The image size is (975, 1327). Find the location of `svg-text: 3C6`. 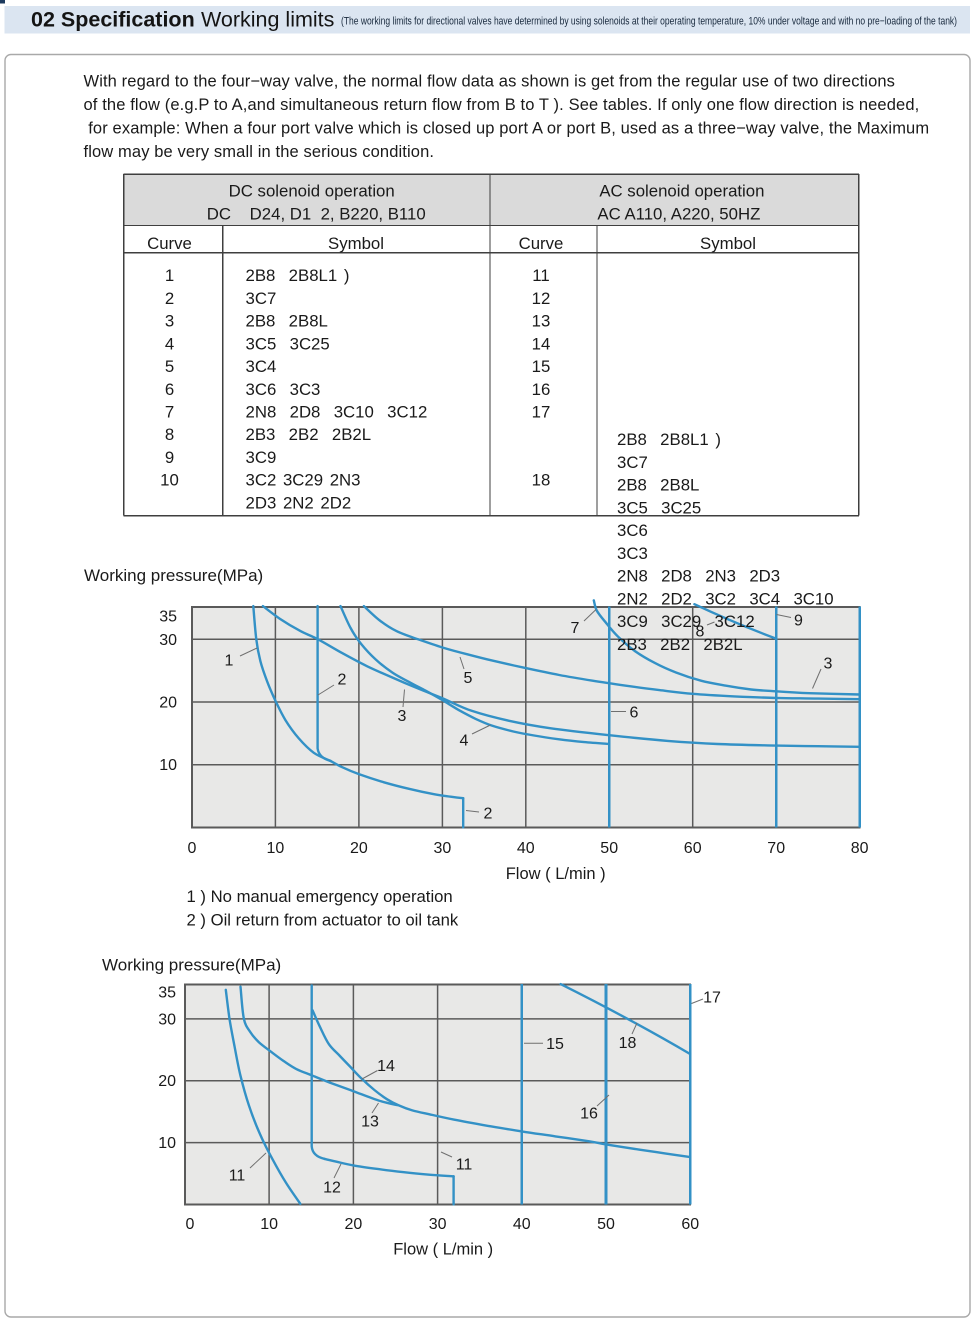

svg-text: 3C6 is located at coordinates (632, 530).